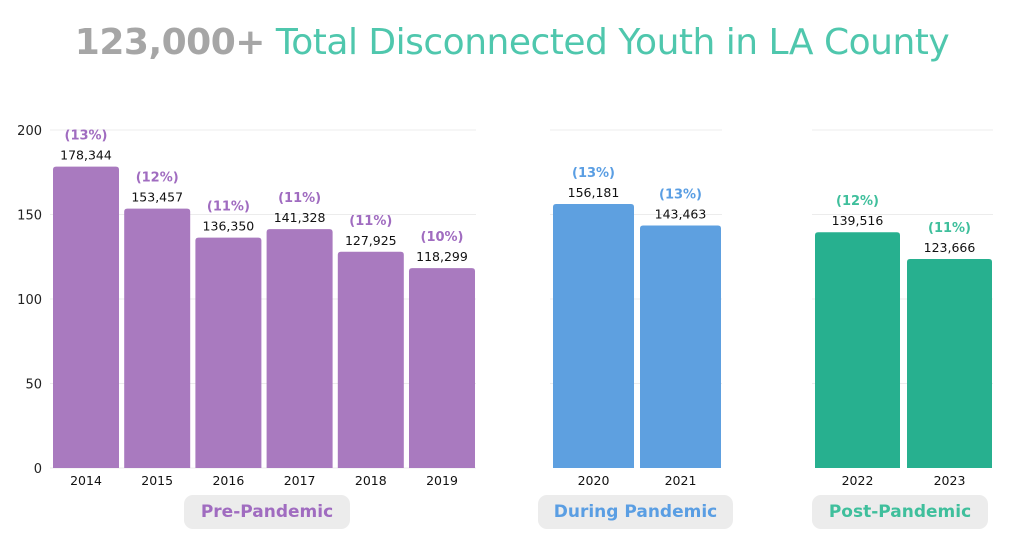 The image size is (1024, 550). What do you see at coordinates (594, 480) in the screenshot?
I see `x-tick-label: 2020` at bounding box center [594, 480].